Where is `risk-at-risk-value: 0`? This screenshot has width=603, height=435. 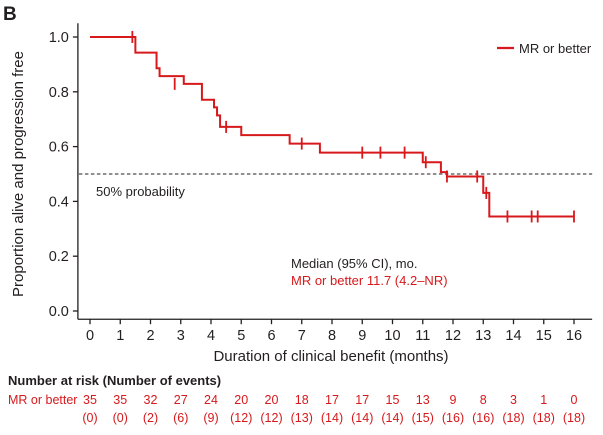 risk-at-risk-value: 0 is located at coordinates (574, 400).